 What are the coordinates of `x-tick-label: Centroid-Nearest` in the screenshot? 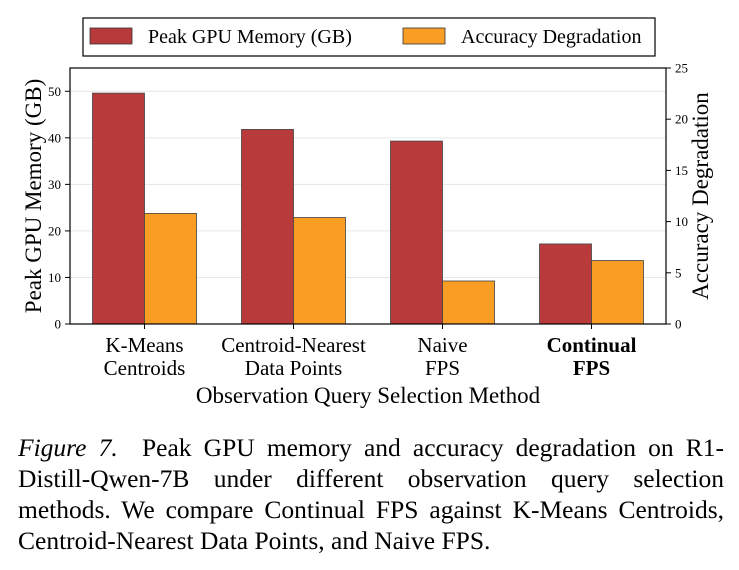 It's located at (293, 345).